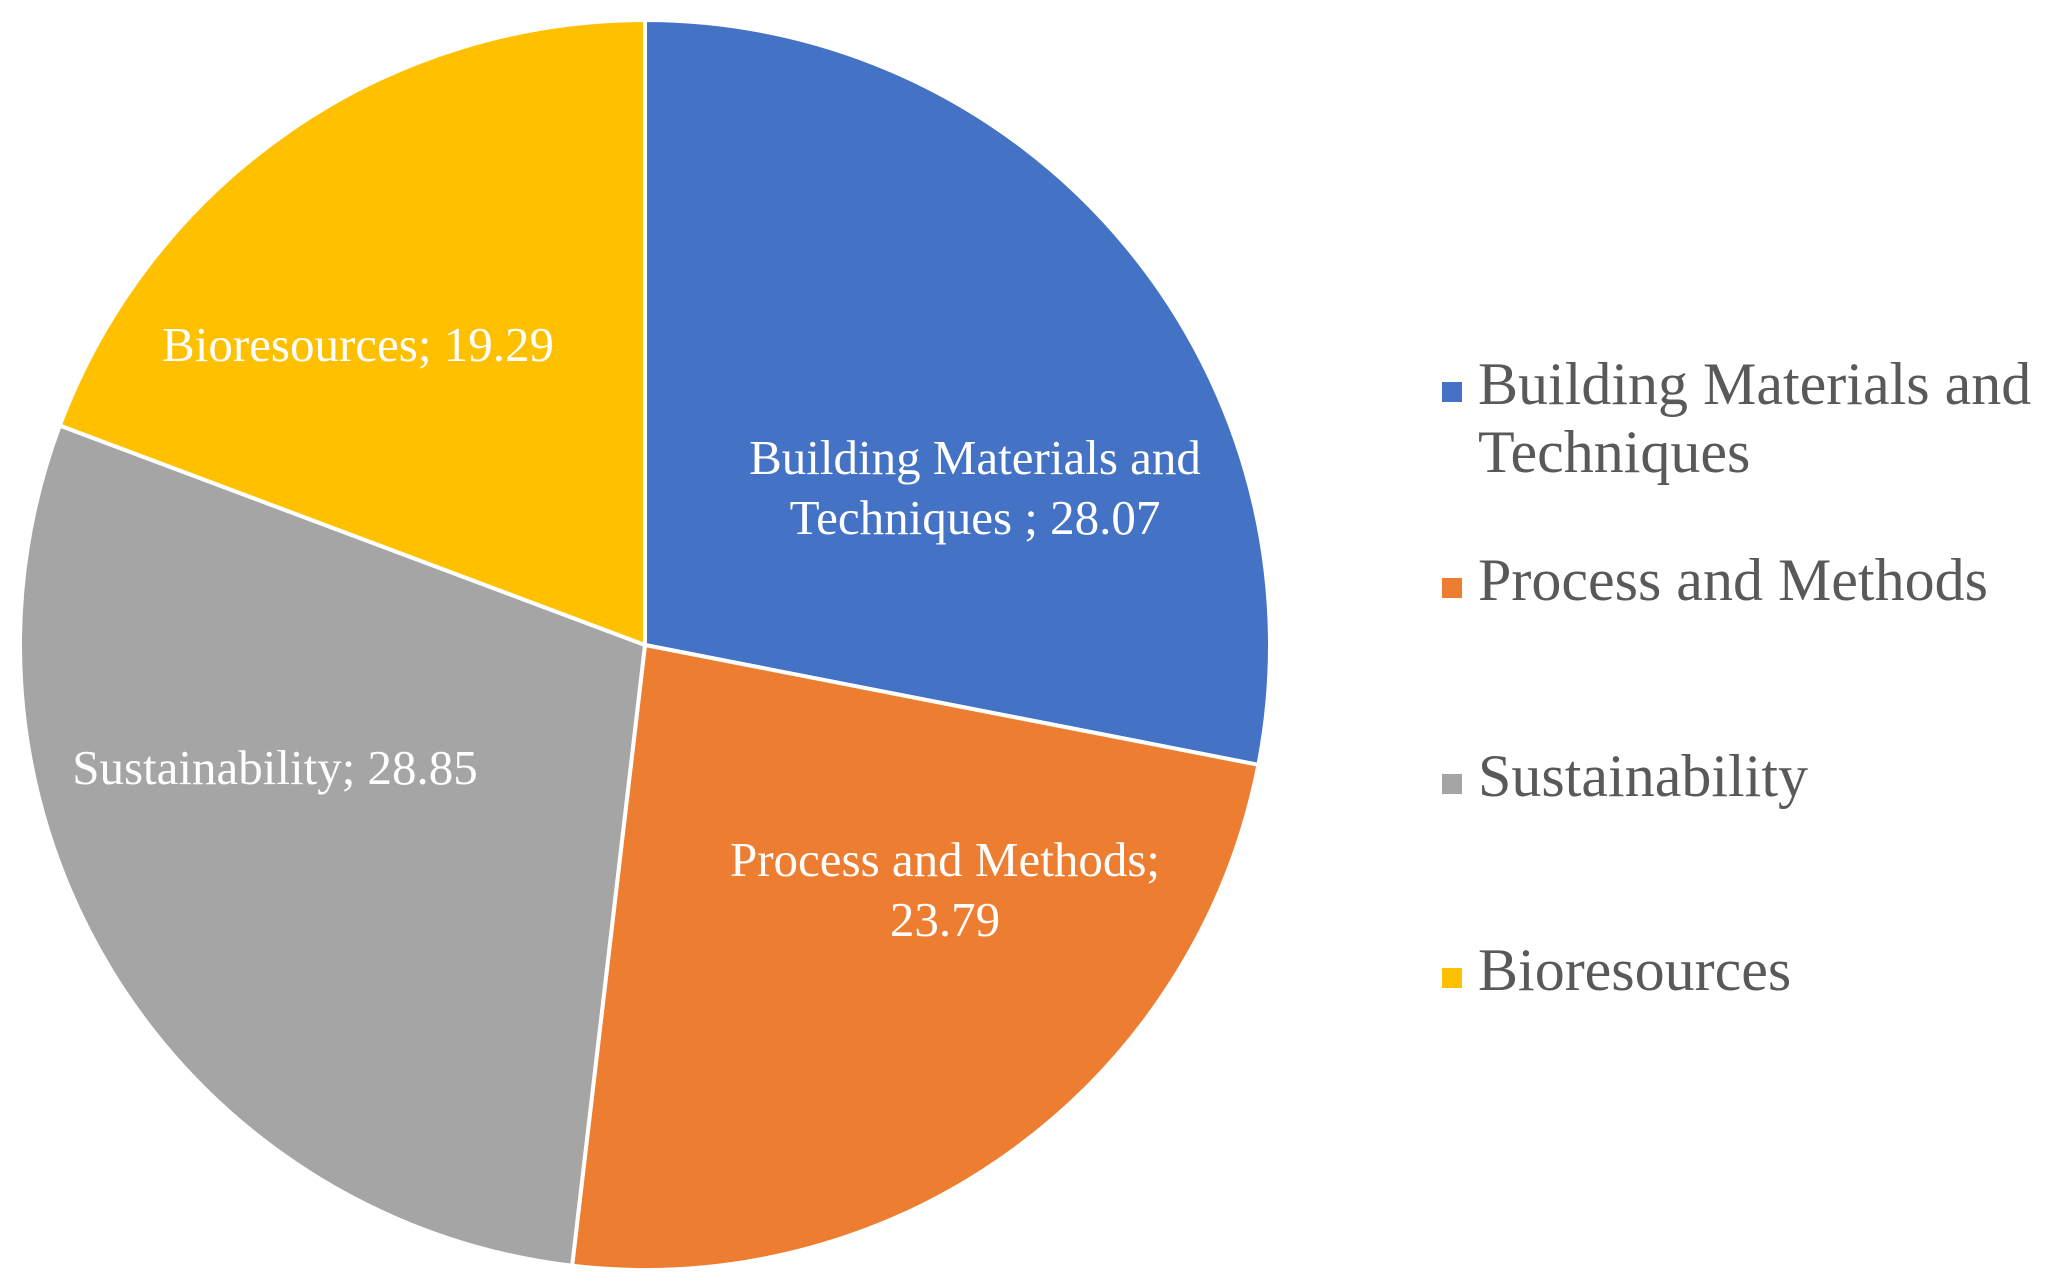 The height and width of the screenshot is (1284, 2054). I want to click on legend-marker-building-materials-and-techniques, so click(1452, 392).